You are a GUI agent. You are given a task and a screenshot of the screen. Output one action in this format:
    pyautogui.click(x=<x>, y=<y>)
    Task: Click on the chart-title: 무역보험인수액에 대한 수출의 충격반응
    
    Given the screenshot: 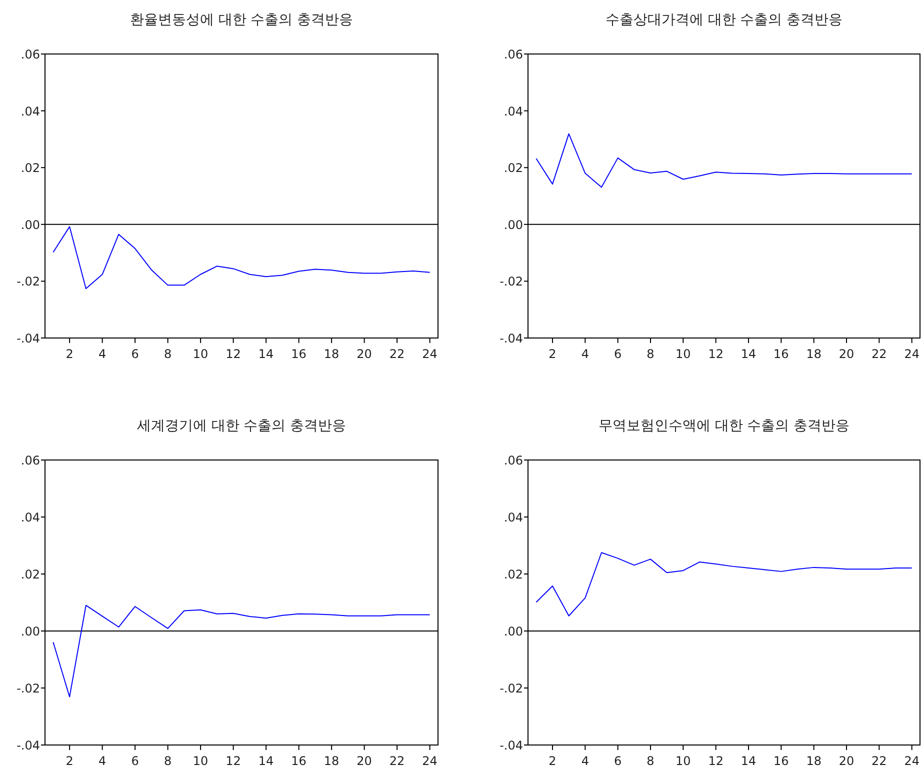 What is the action you would take?
    pyautogui.click(x=724, y=426)
    